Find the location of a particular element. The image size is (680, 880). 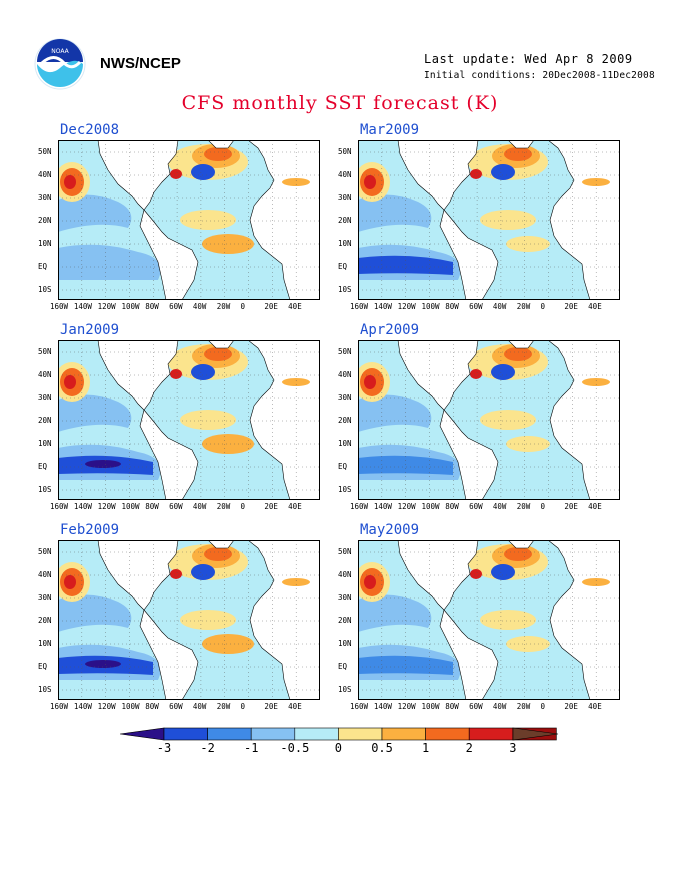

map-panel-feb is located at coordinates (189, 620).